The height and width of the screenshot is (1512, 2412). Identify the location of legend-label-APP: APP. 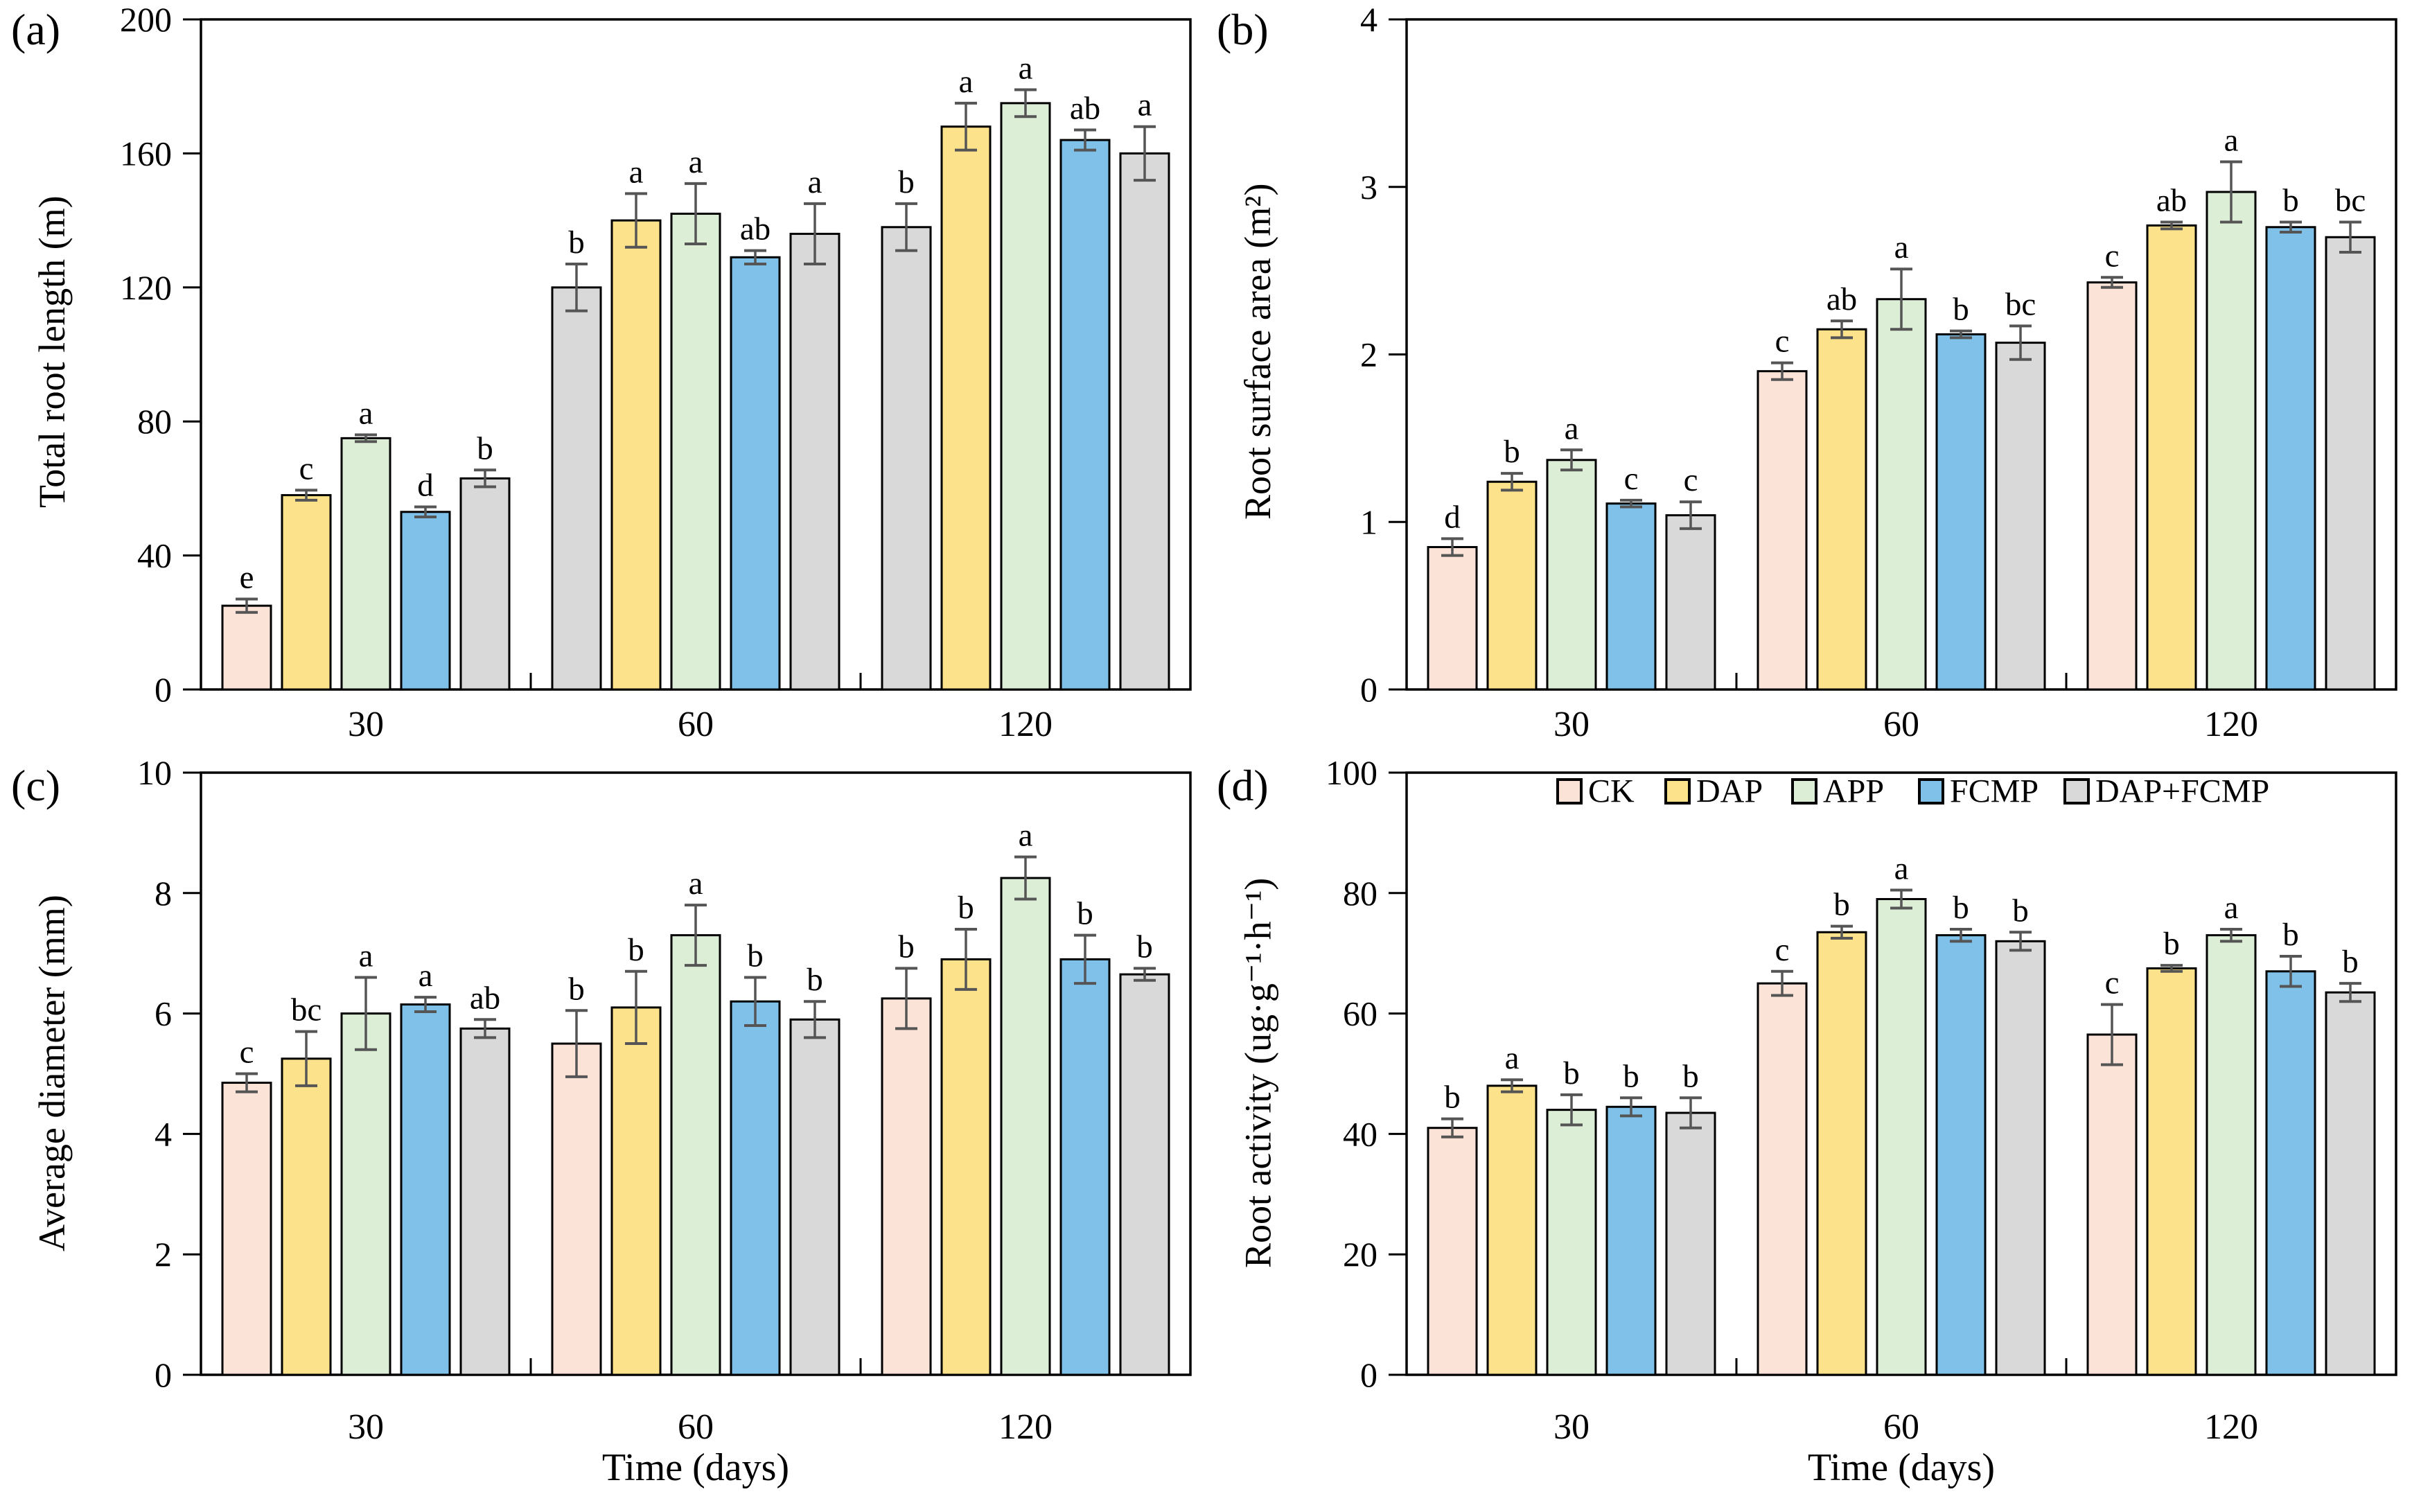
(1853, 791).